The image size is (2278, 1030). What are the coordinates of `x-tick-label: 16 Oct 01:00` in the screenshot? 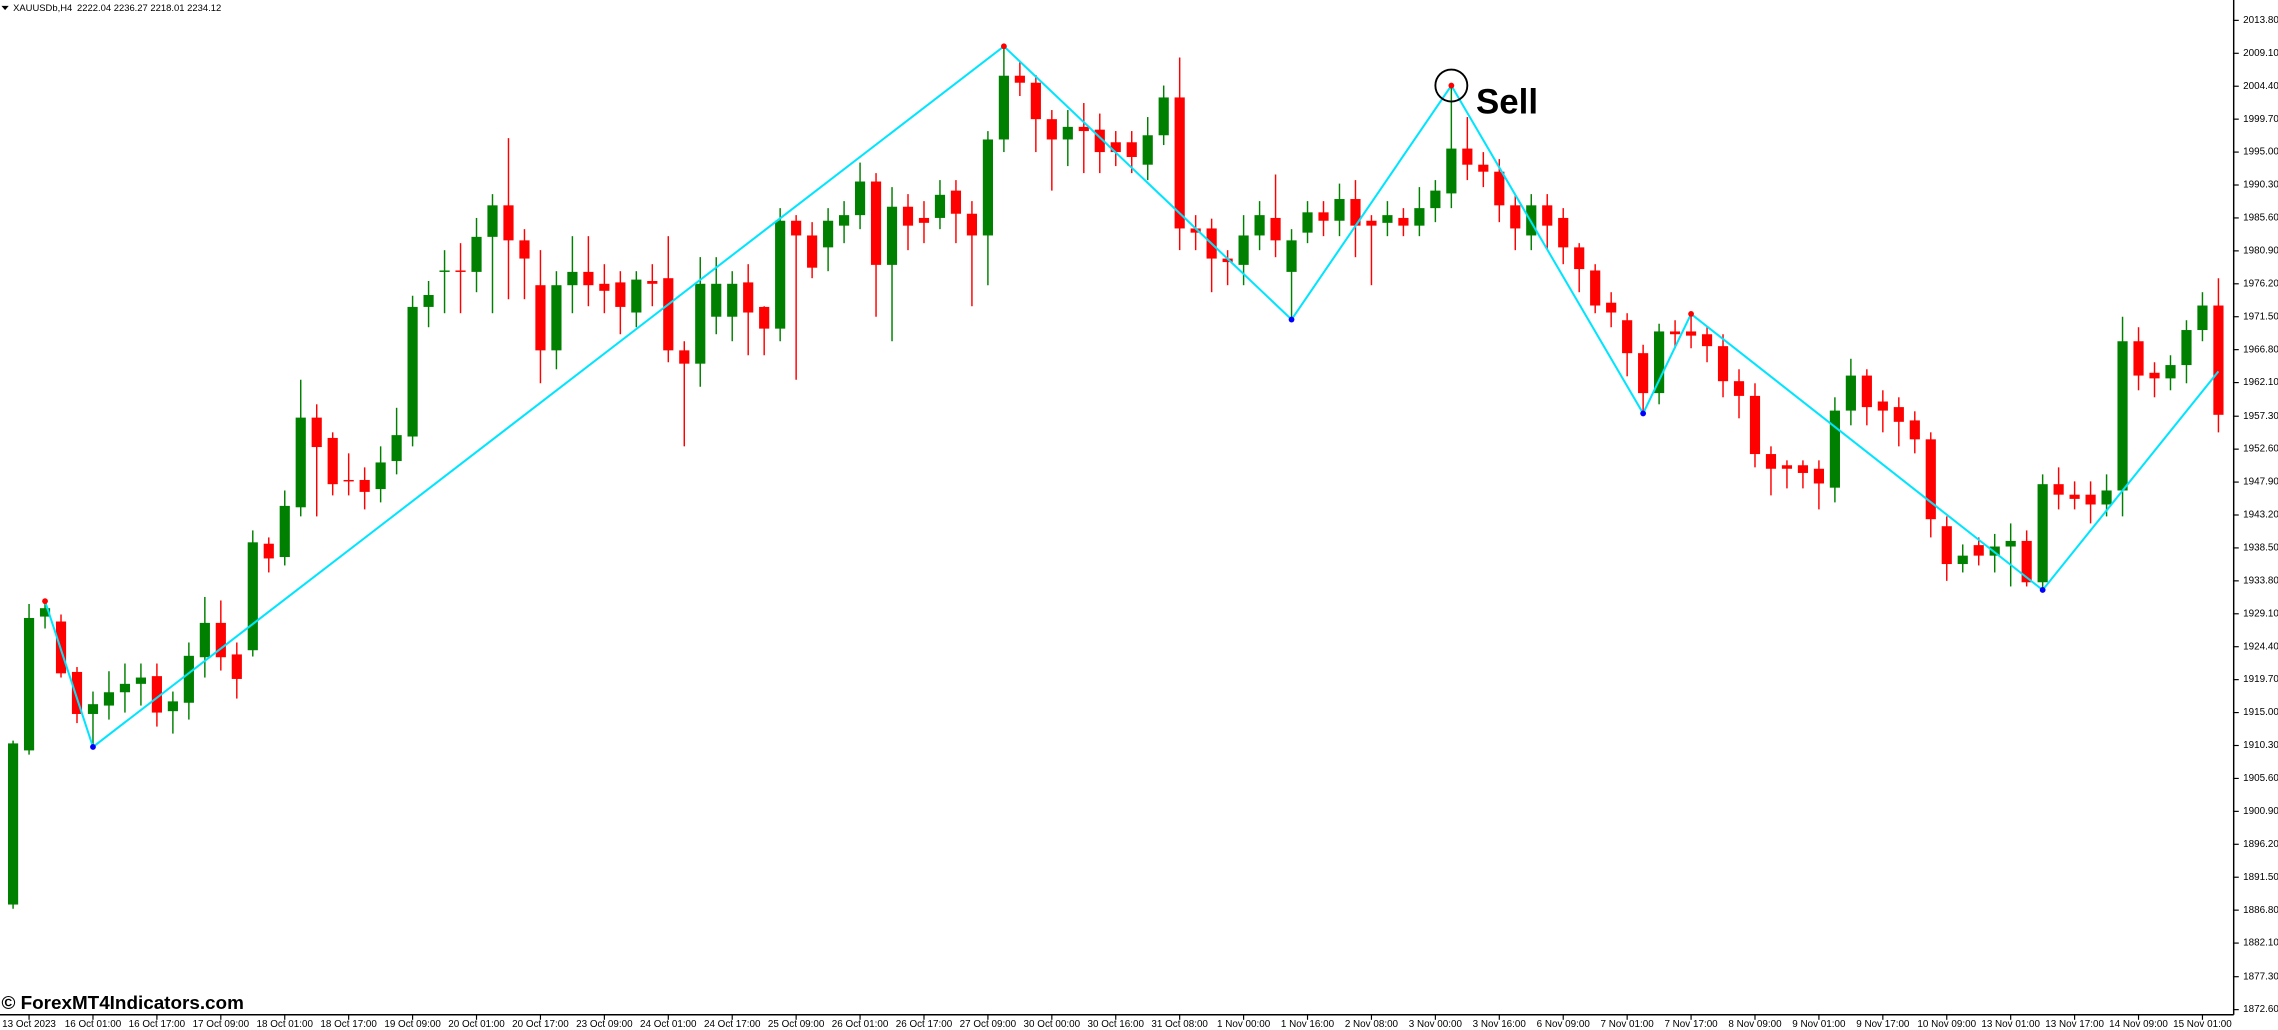 It's located at (93, 1024).